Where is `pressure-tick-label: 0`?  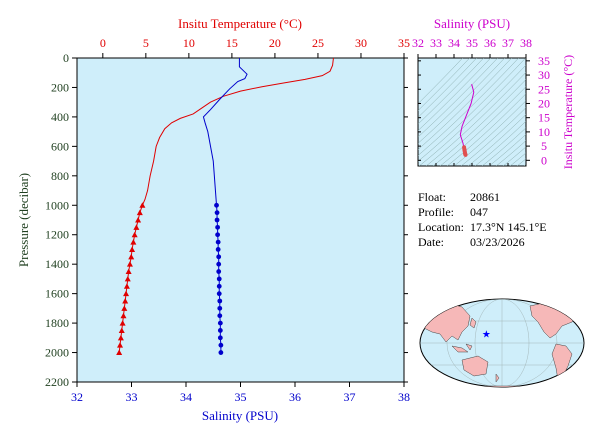
pressure-tick-label: 0 is located at coordinates (66, 58).